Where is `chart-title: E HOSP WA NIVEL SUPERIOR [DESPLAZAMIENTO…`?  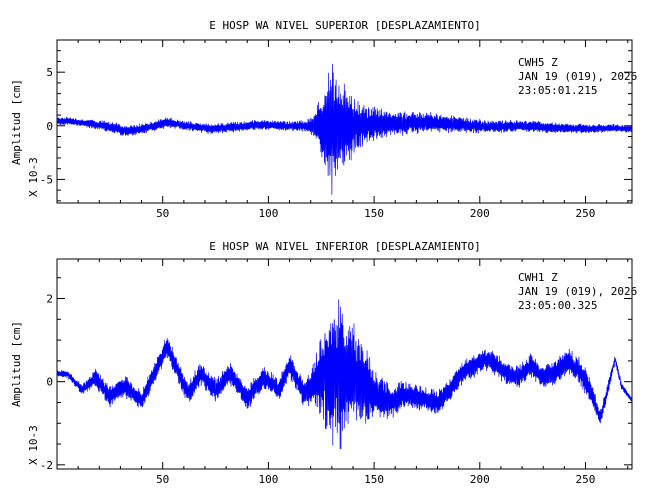
chart-title: E HOSP WA NIVEL SUPERIOR [DESPLAZAMIENTO… is located at coordinates (345, 25).